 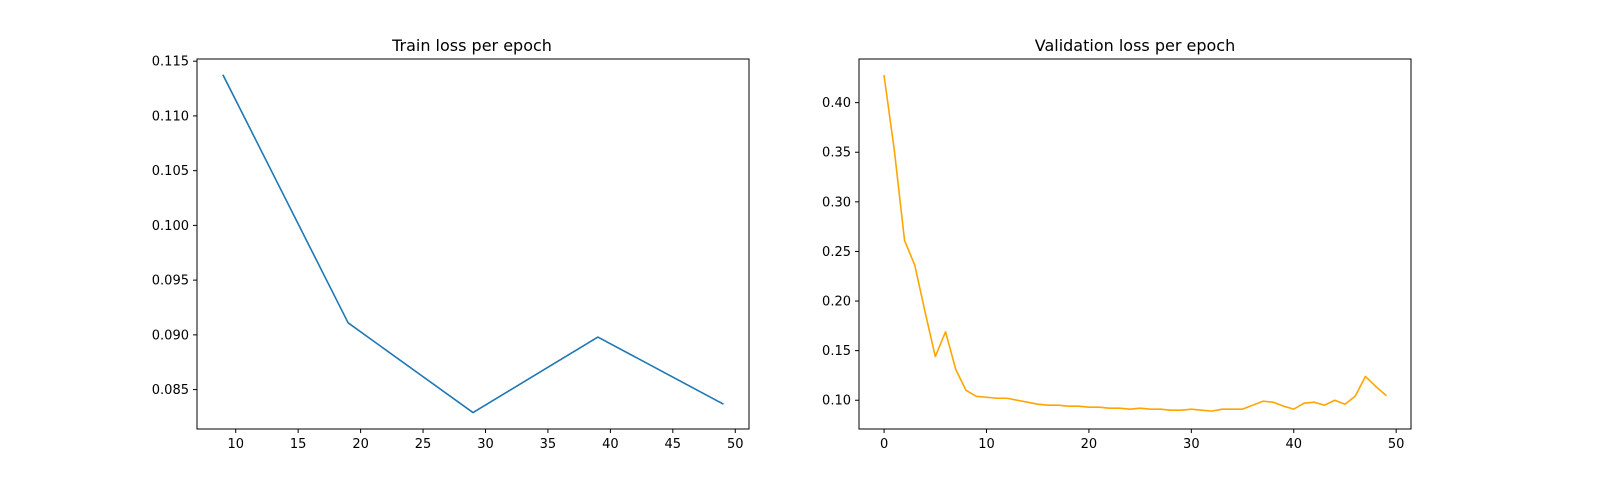 What do you see at coordinates (1396, 444) in the screenshot?
I see `validation-x-tick-label: 50` at bounding box center [1396, 444].